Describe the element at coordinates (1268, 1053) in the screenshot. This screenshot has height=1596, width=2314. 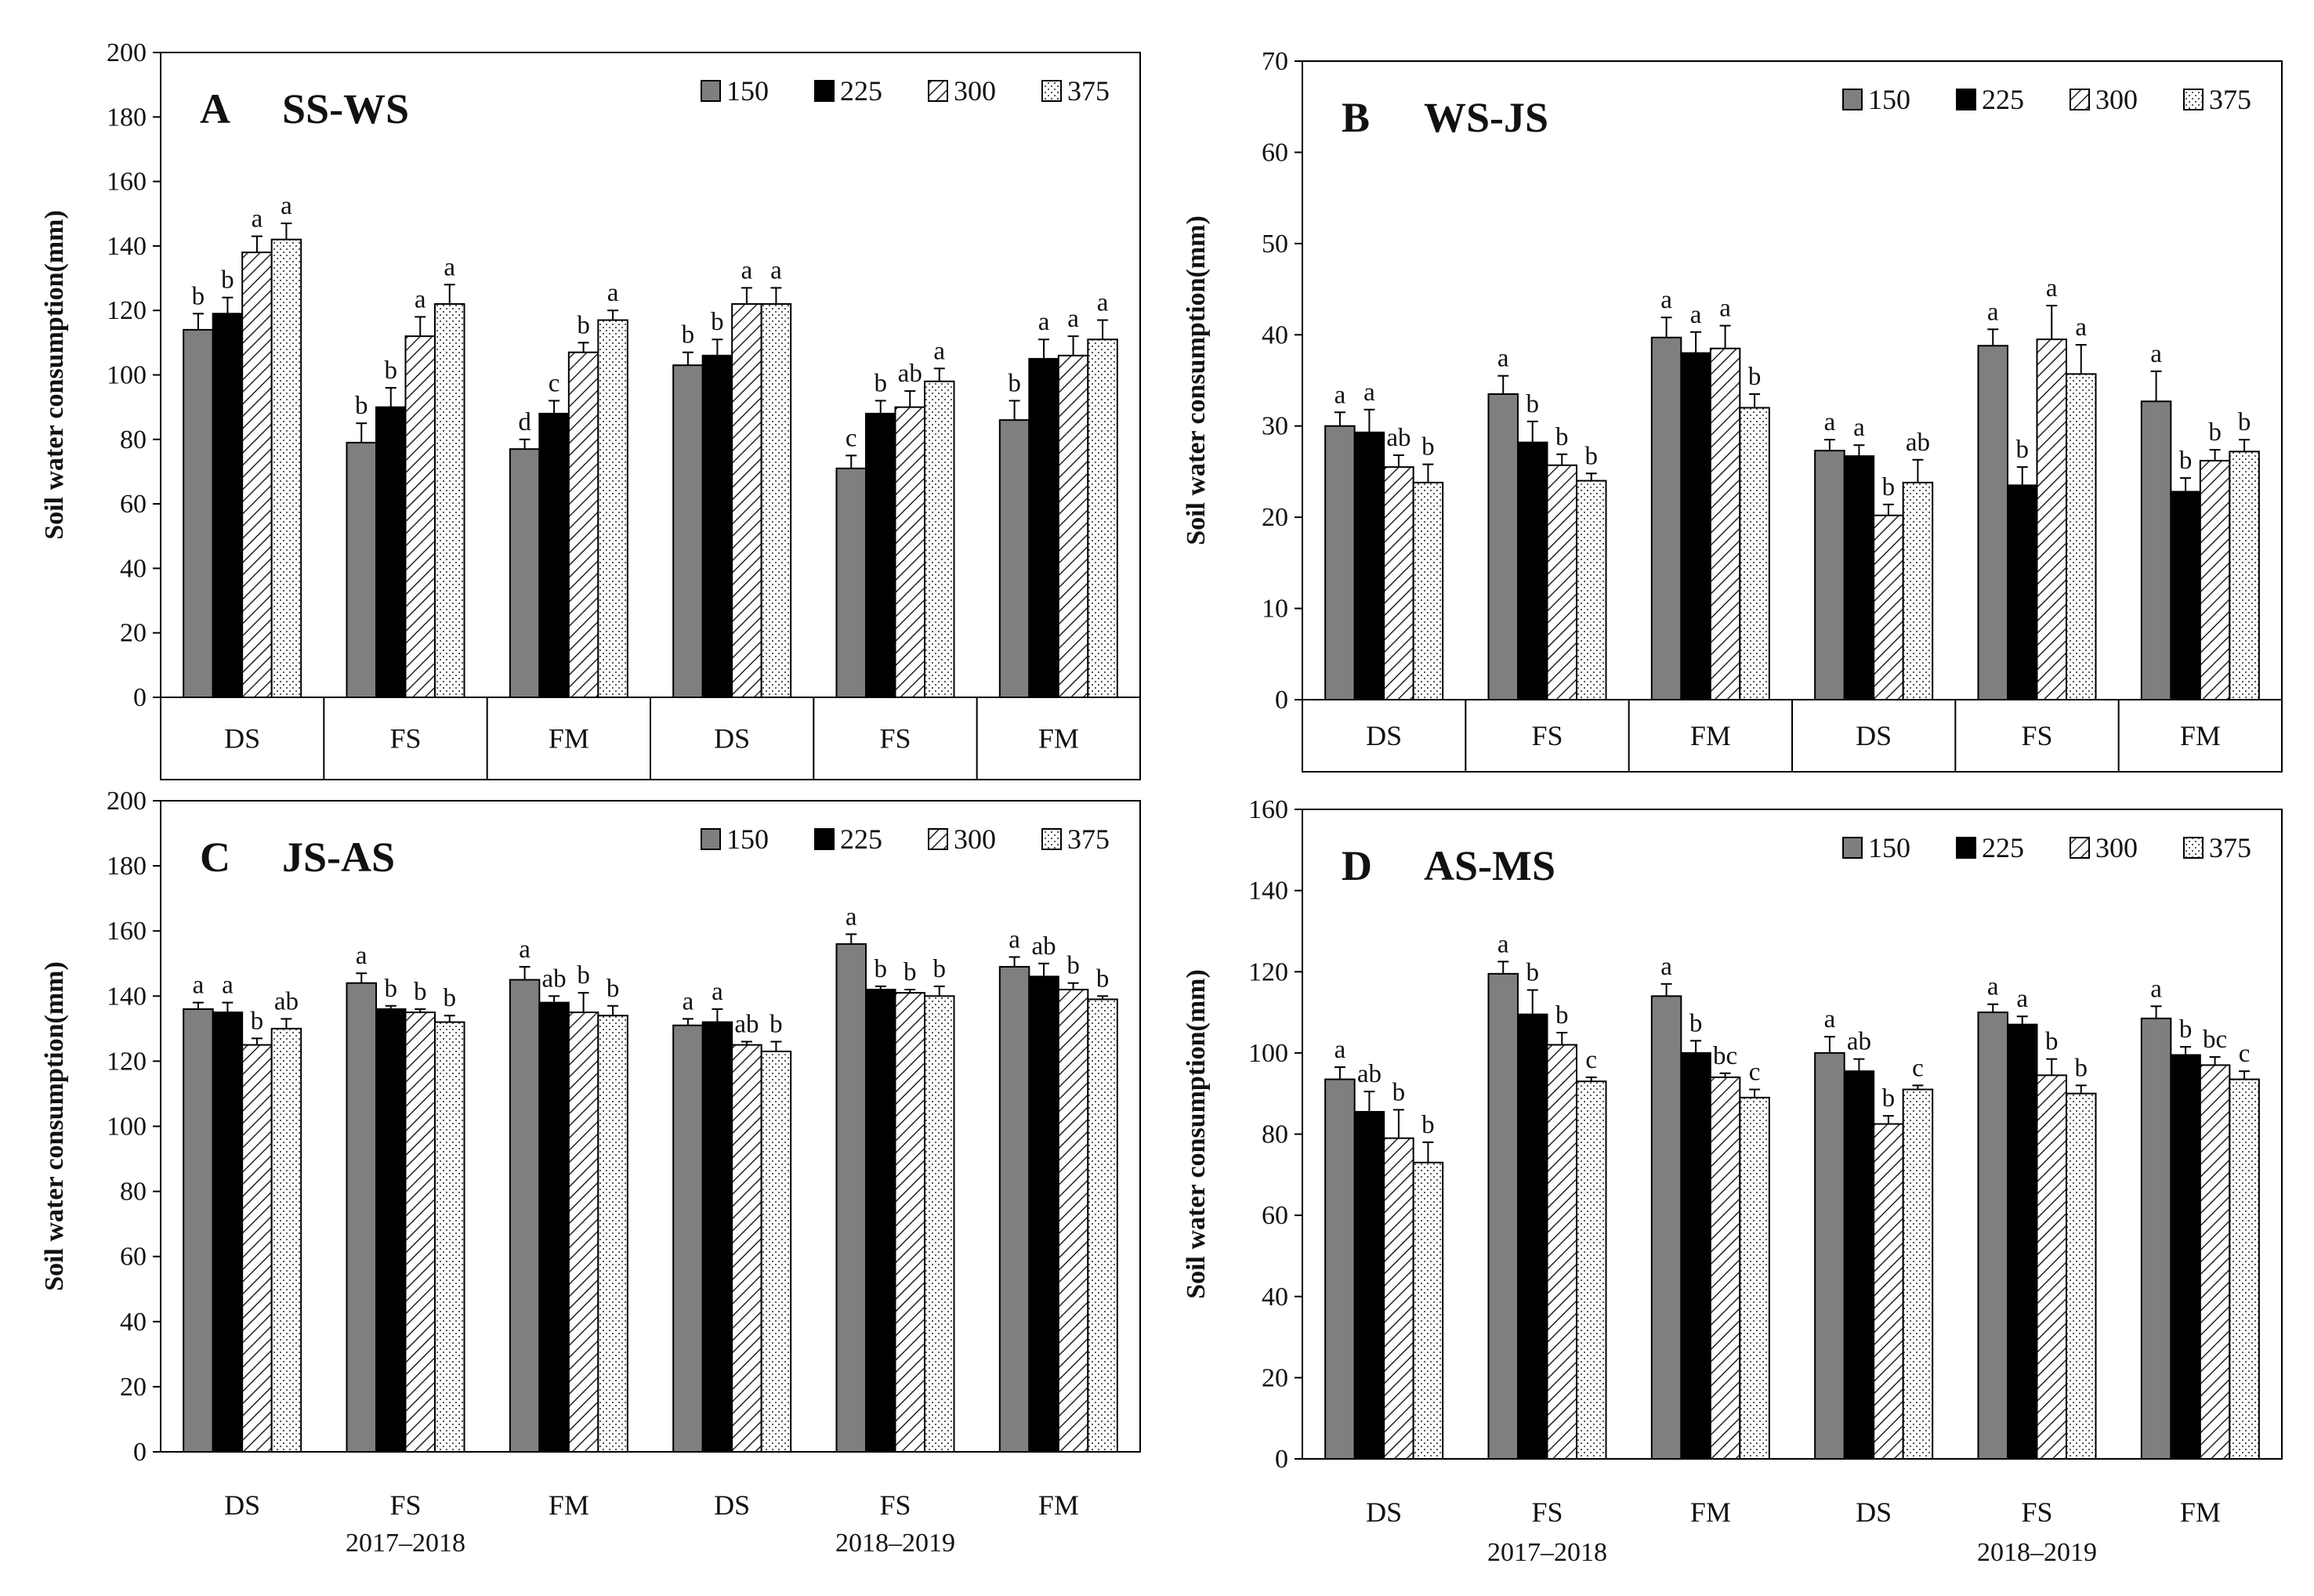
I see `y-tick-label: 100` at that location.